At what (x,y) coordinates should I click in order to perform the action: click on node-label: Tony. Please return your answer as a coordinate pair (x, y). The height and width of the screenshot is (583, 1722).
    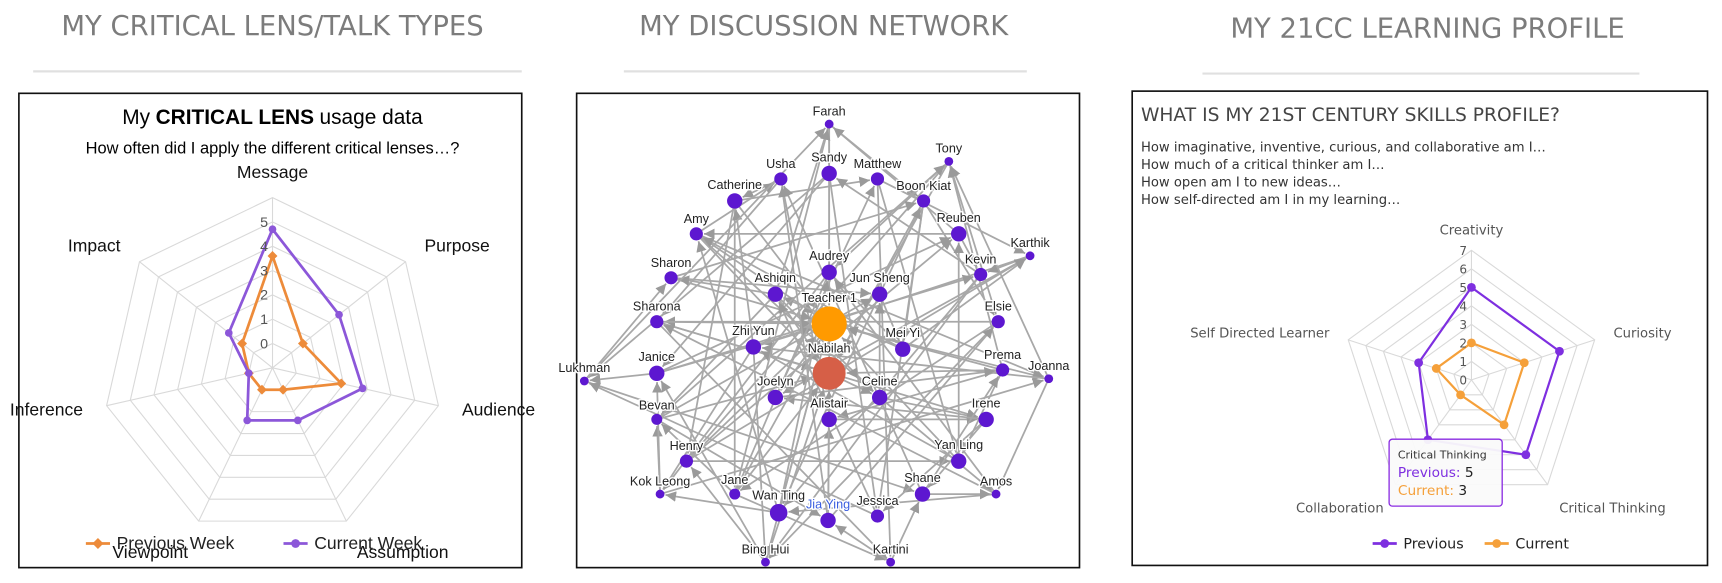
    Looking at the image, I should click on (949, 149).